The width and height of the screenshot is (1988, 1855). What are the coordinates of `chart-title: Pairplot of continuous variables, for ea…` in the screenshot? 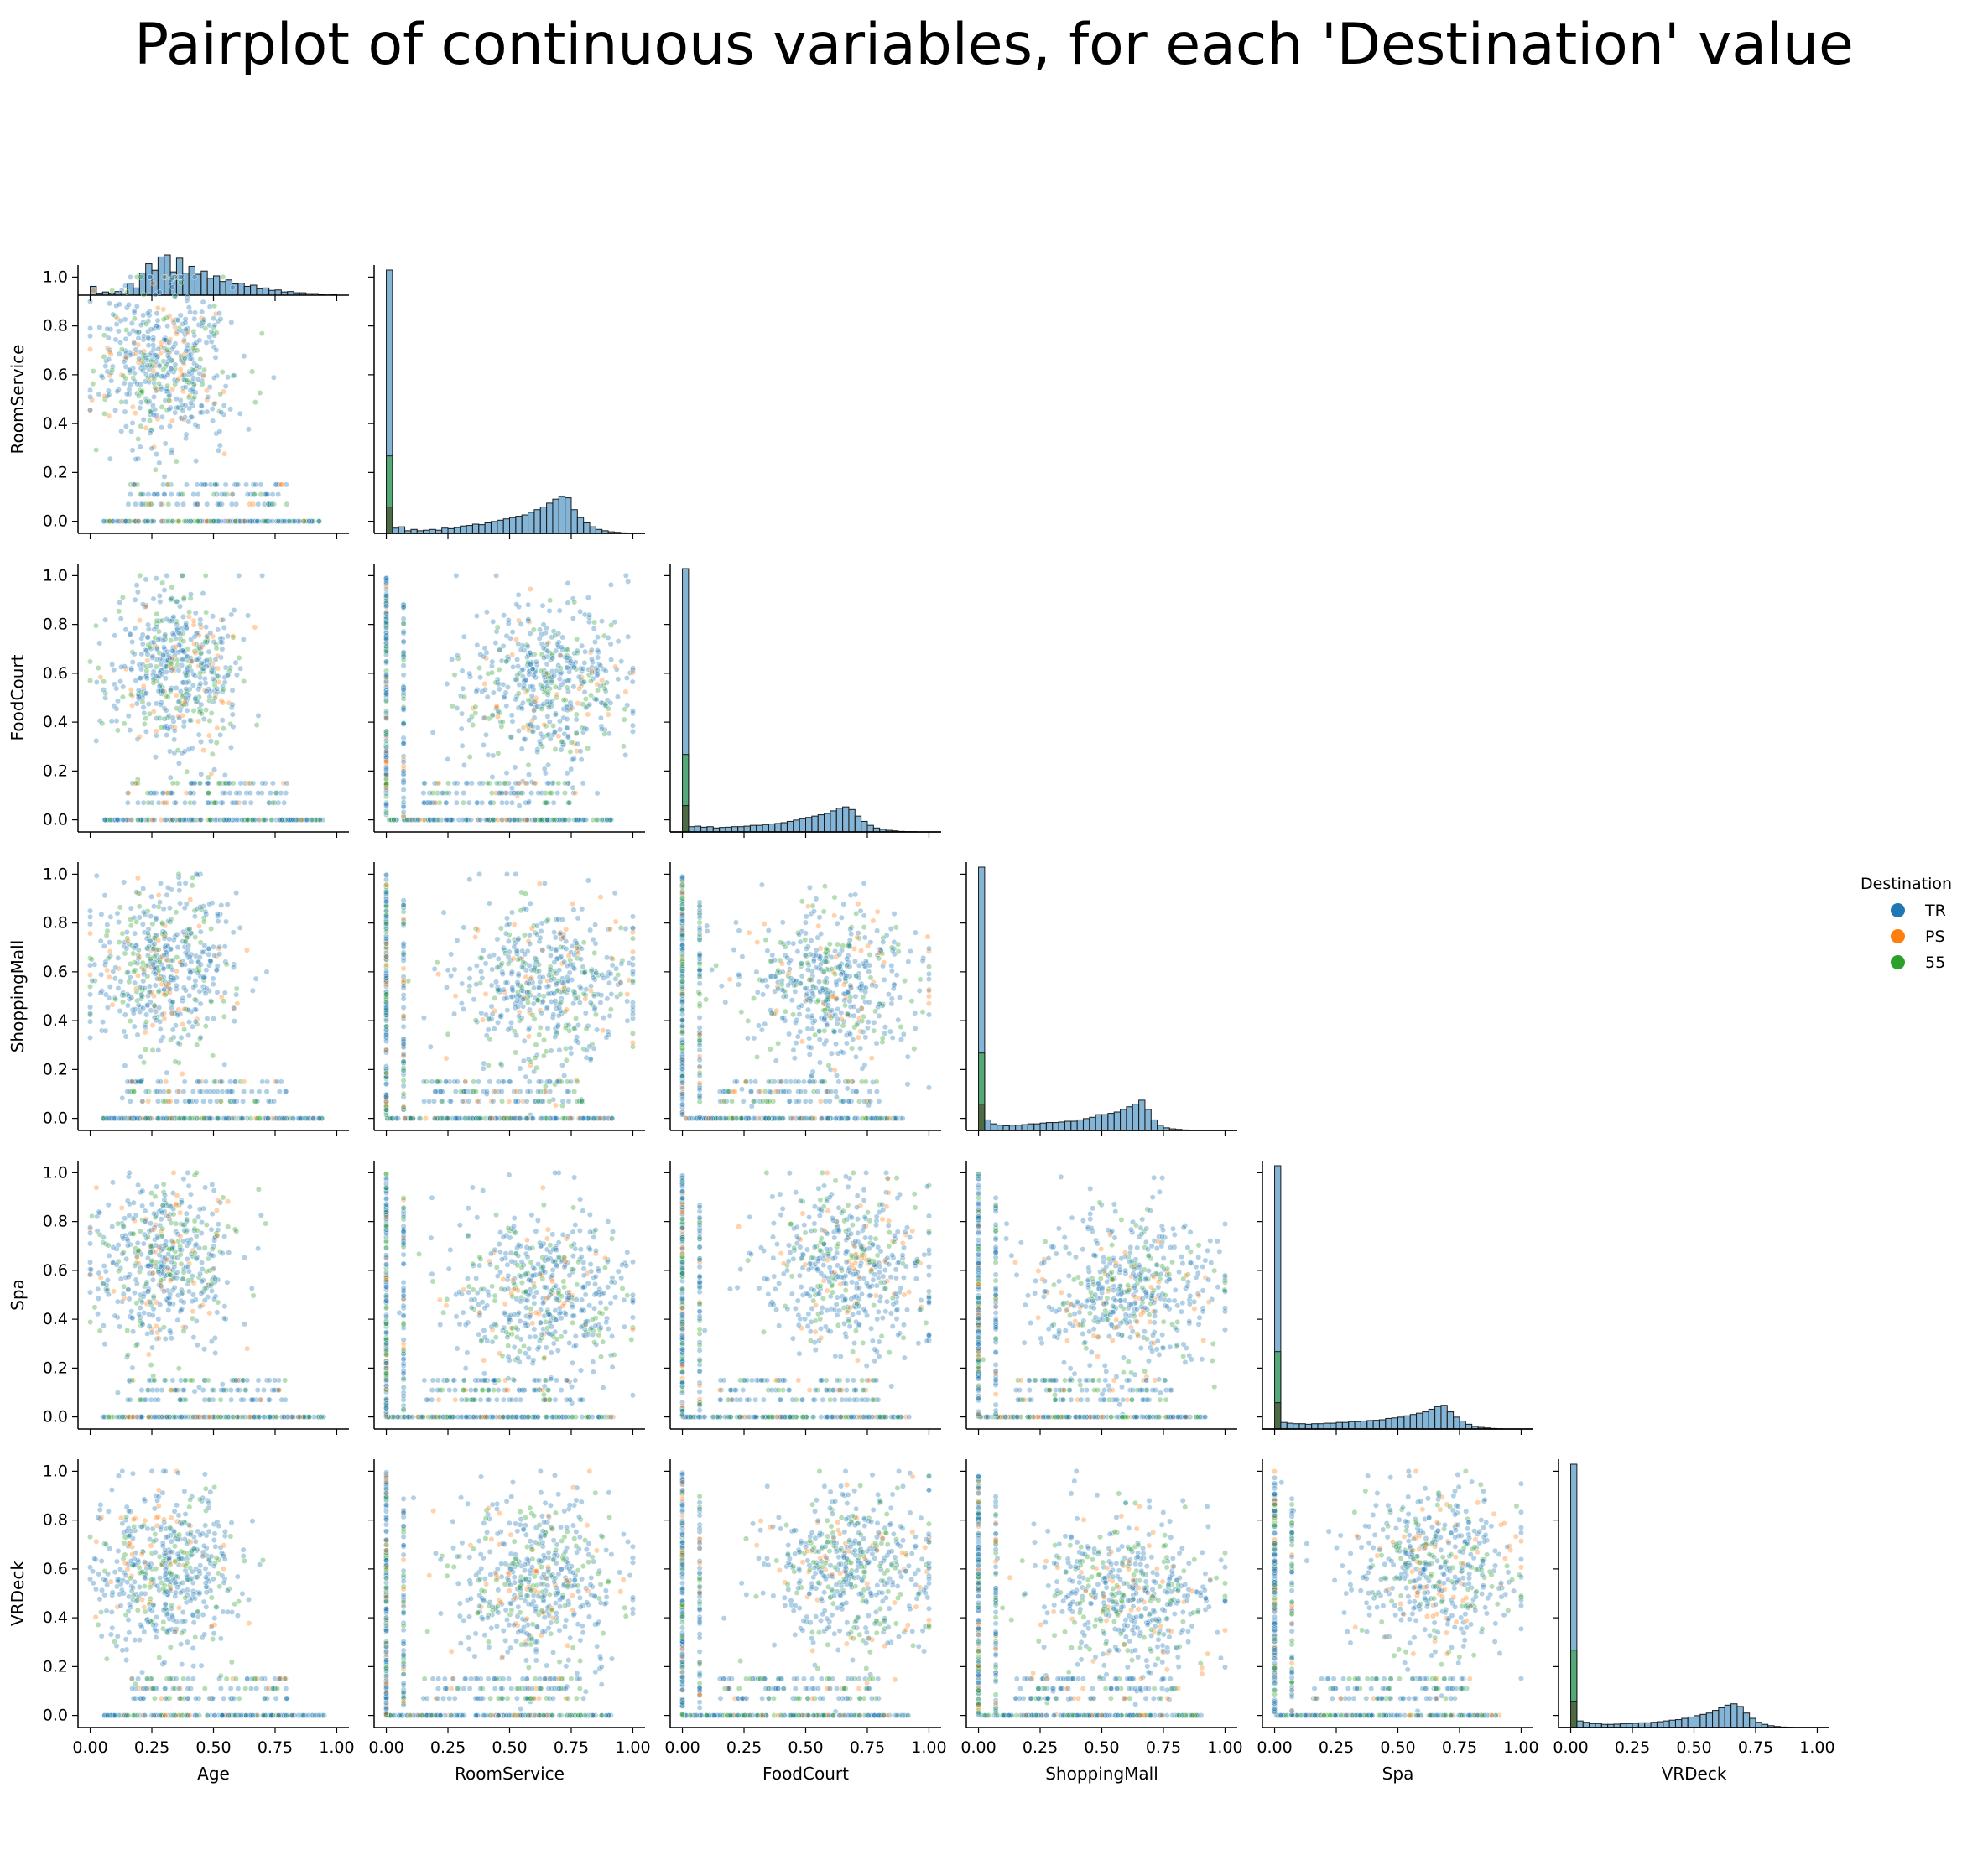 It's located at (994, 45).